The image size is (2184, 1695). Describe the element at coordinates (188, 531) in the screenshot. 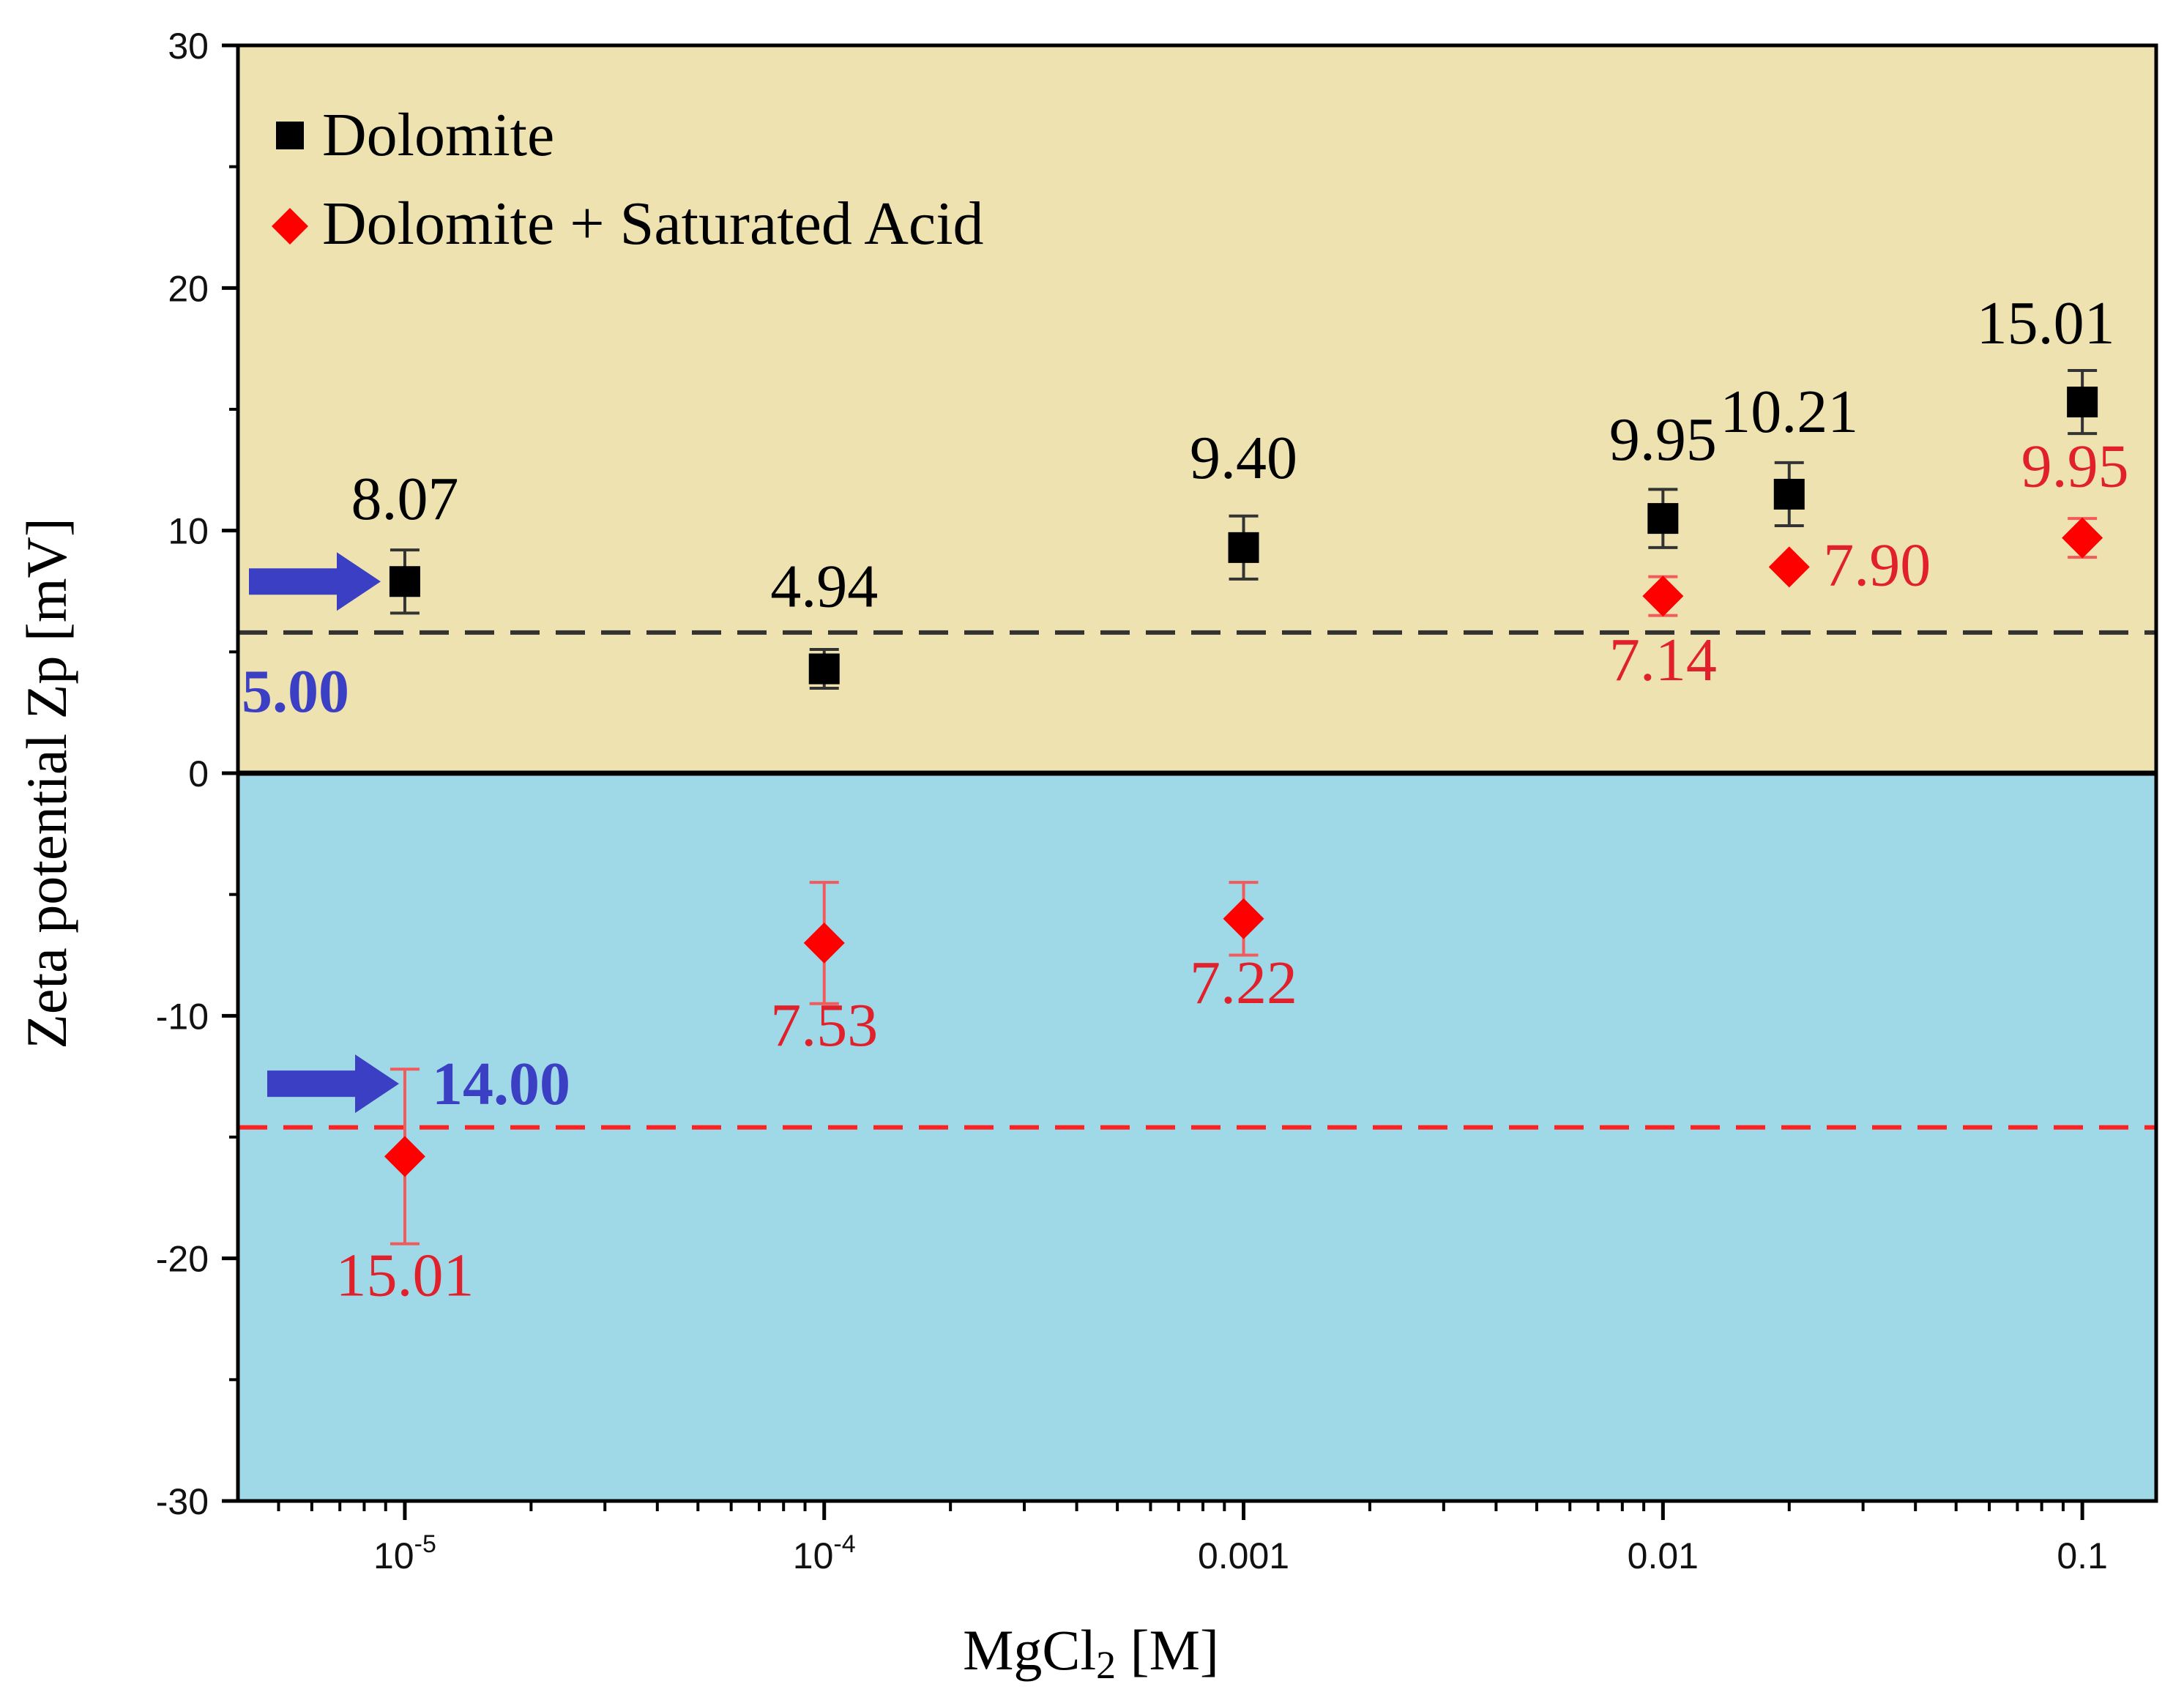

I see `y-tick-label: 10` at that location.